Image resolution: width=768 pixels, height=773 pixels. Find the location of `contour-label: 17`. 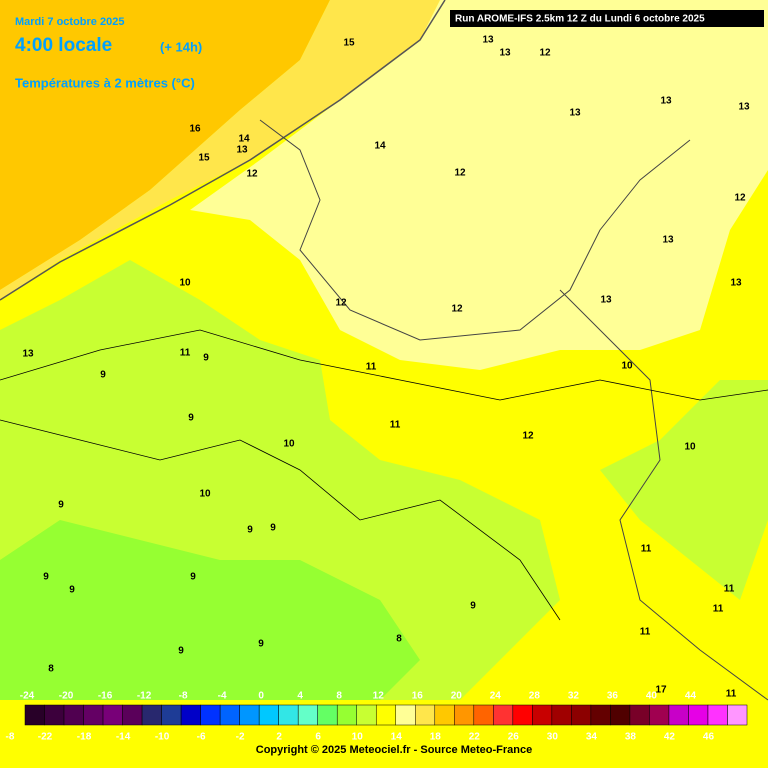

contour-label: 17 is located at coordinates (661, 690).